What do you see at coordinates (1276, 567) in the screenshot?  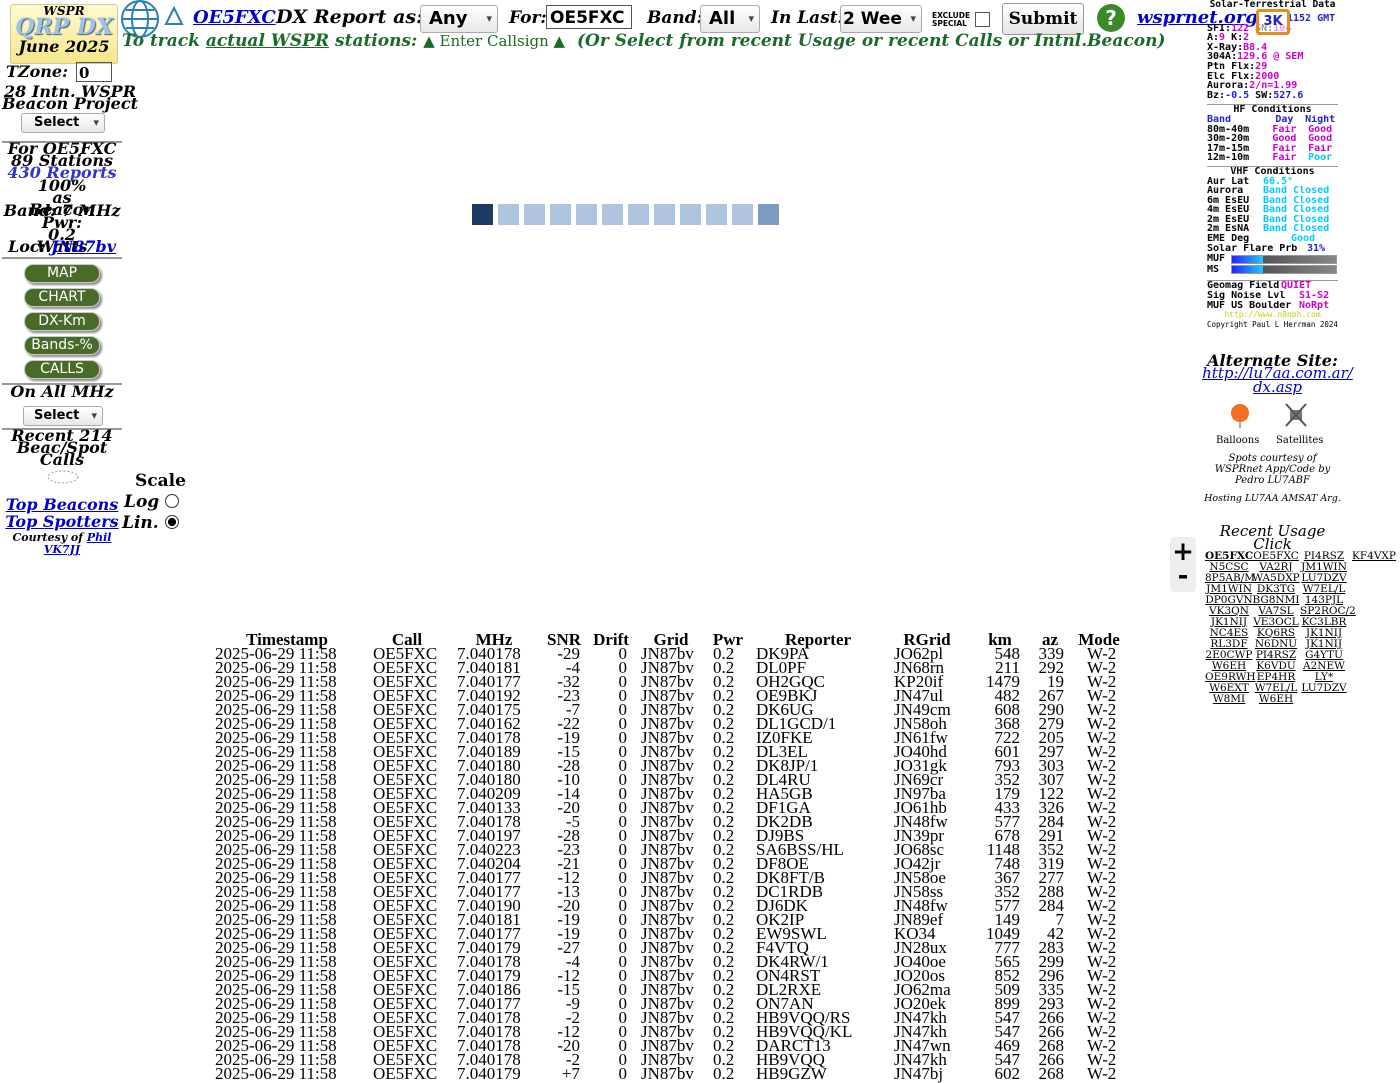 I see `usage-call: VA2RJ` at bounding box center [1276, 567].